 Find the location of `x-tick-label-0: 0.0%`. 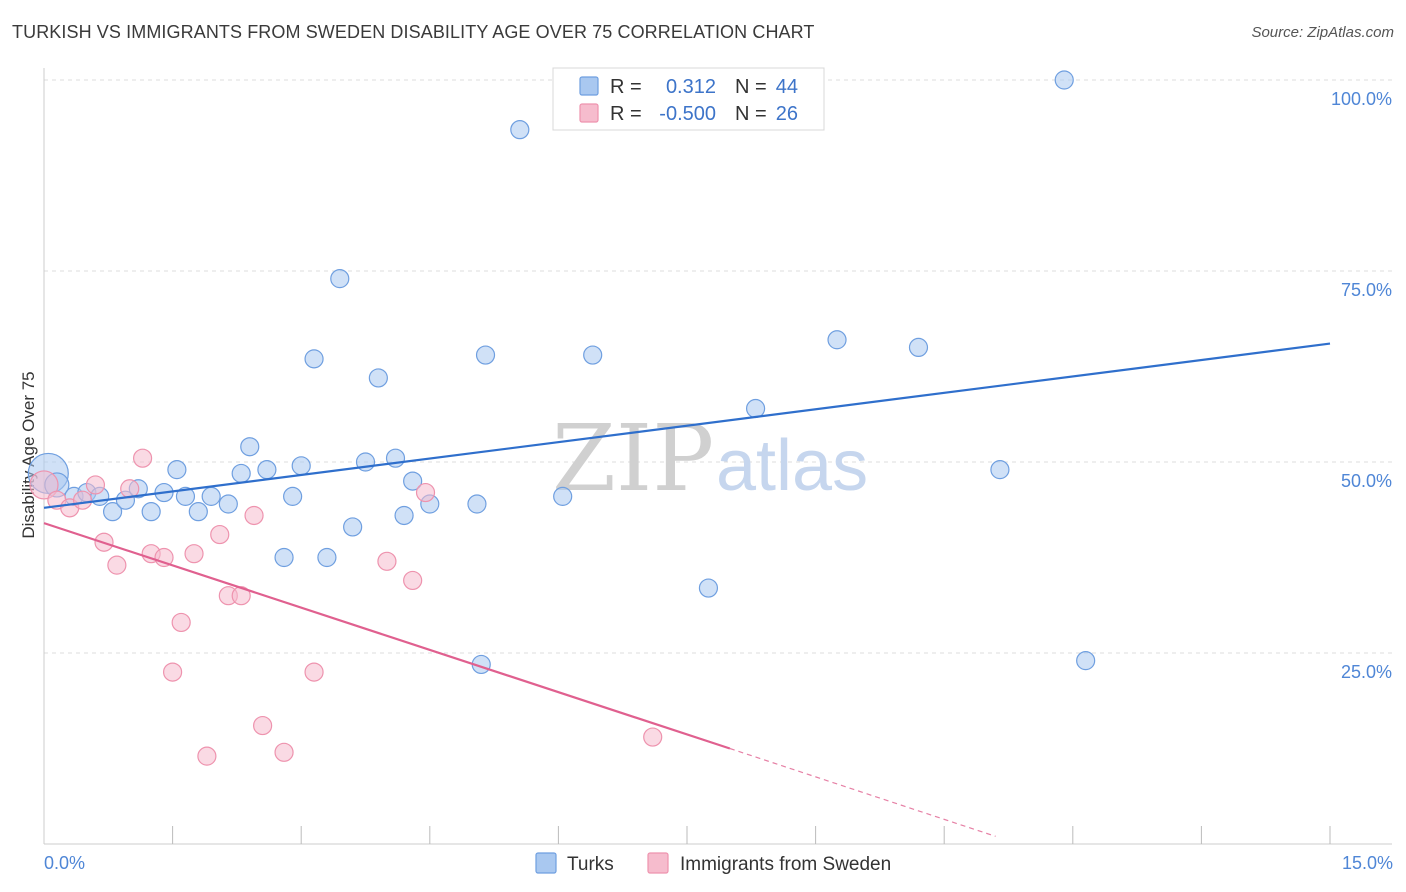

x-tick-label-0: 0.0% is located at coordinates (64, 863).